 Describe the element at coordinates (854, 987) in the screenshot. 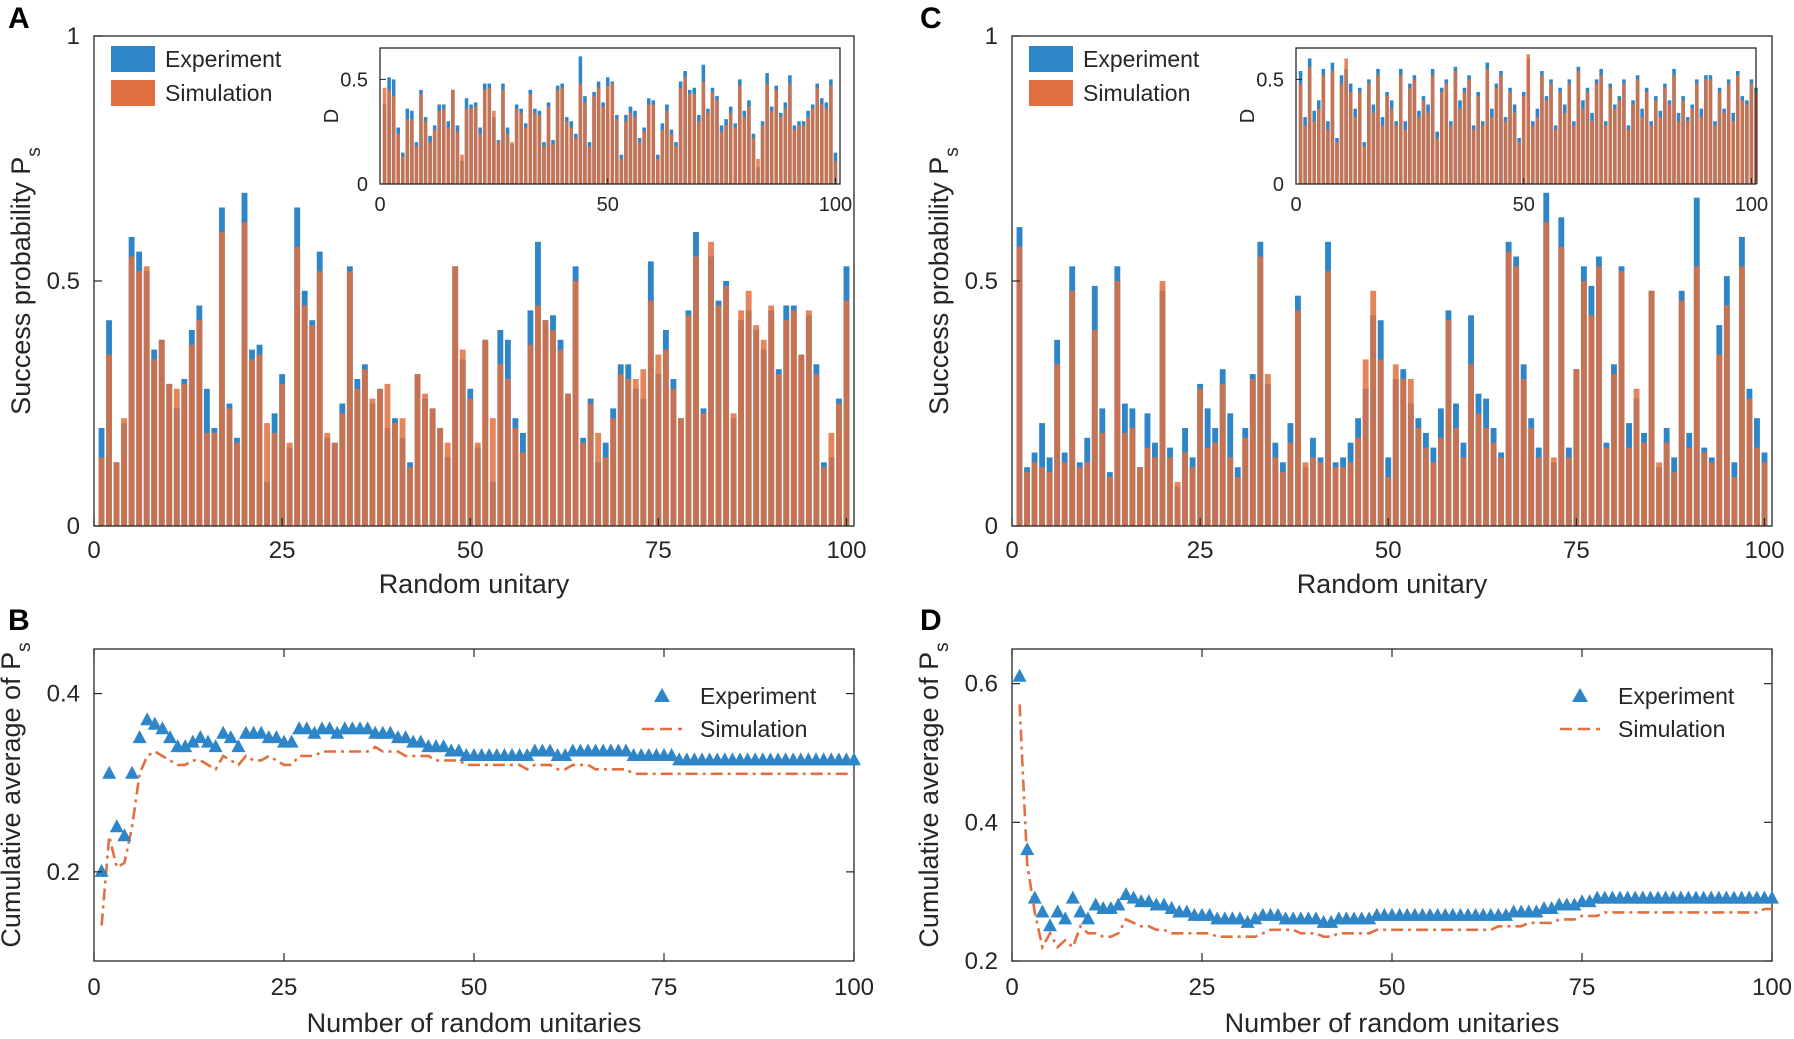

I see `x-tick-label: 100` at that location.